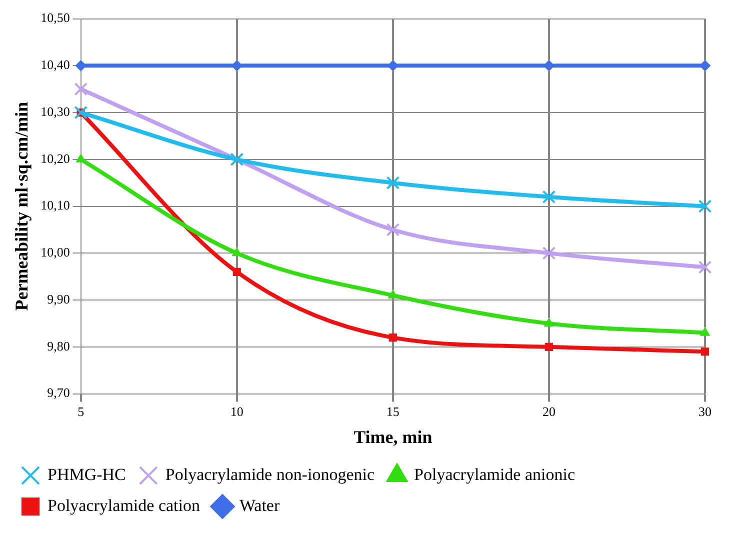 The width and height of the screenshot is (733, 533). What do you see at coordinates (81, 412) in the screenshot?
I see `x-tick-label: 5` at bounding box center [81, 412].